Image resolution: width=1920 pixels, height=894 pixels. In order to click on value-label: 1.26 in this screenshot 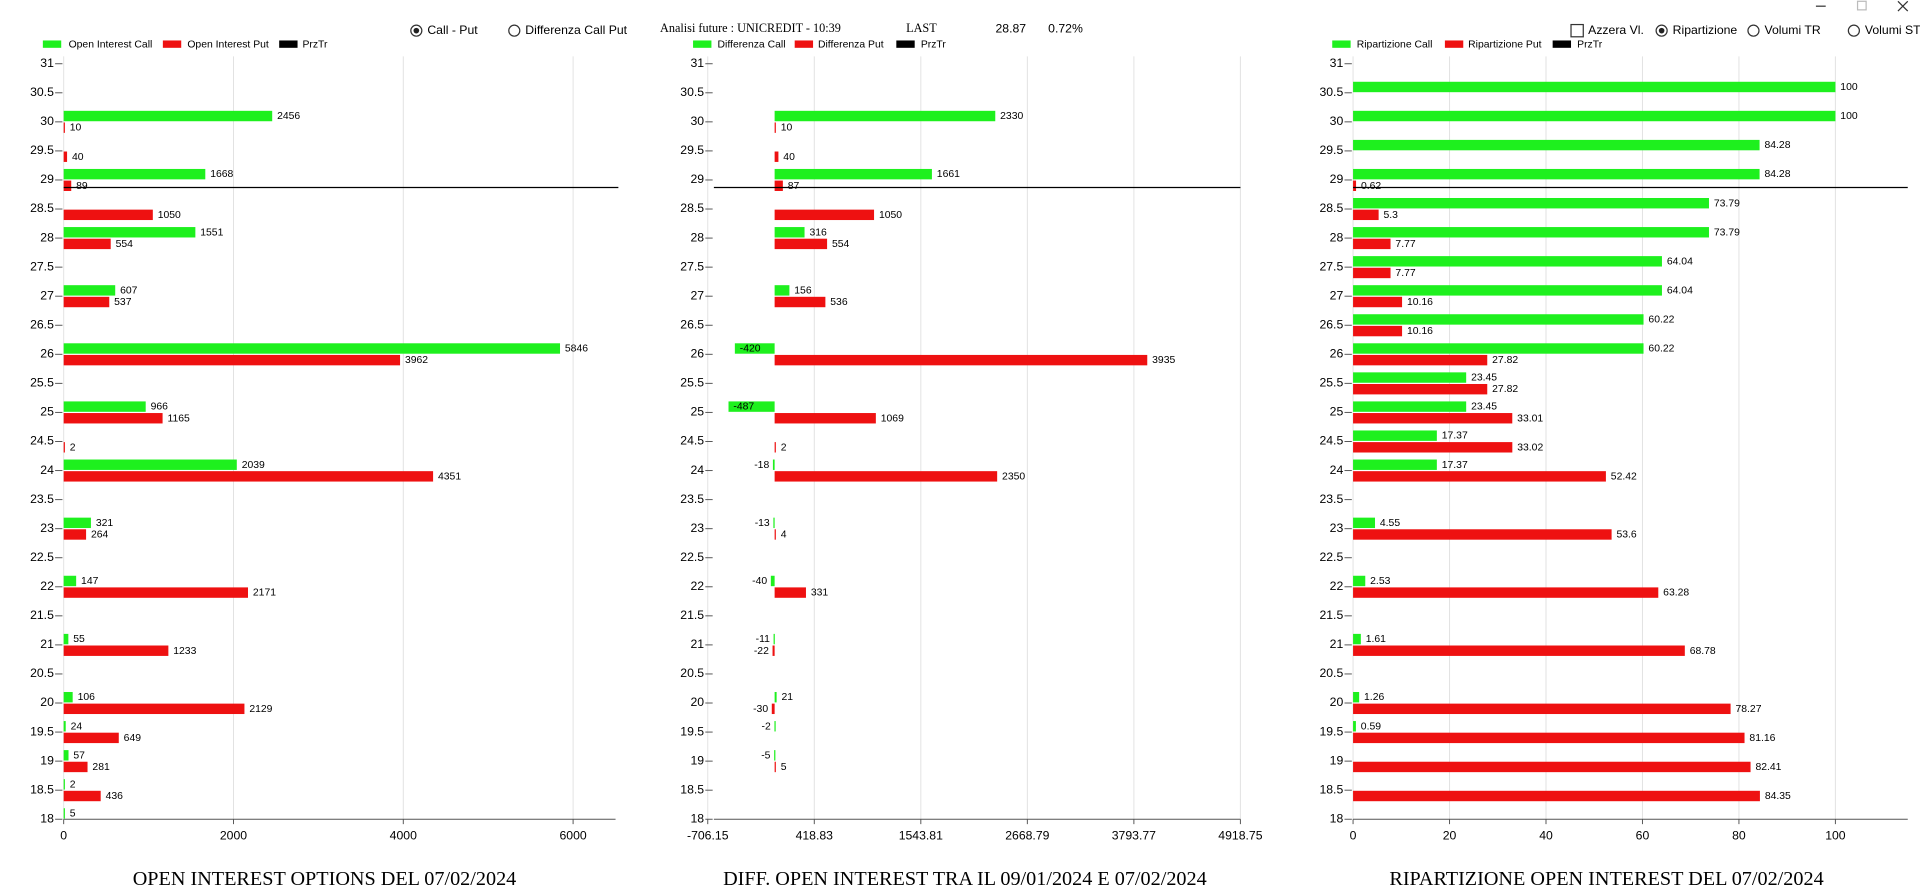, I will do `click(1374, 697)`.